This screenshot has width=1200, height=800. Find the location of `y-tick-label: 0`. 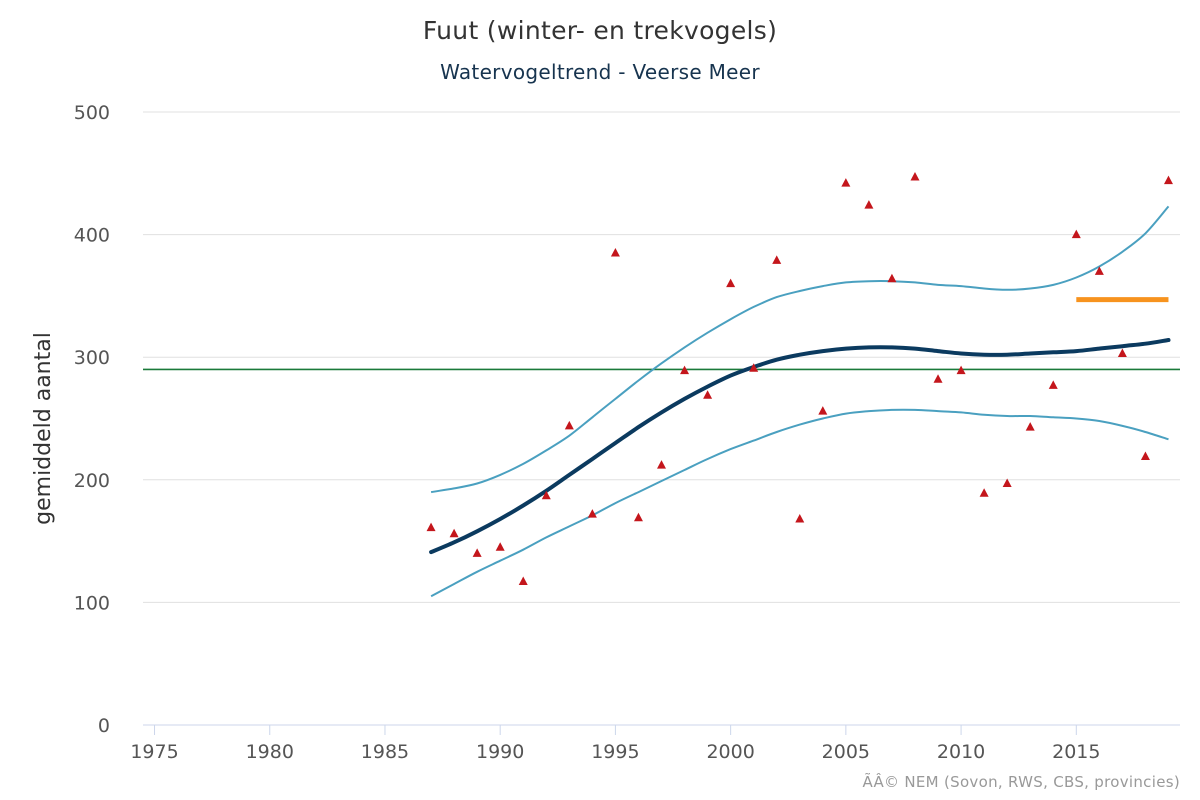

y-tick-label: 0 is located at coordinates (104, 726).